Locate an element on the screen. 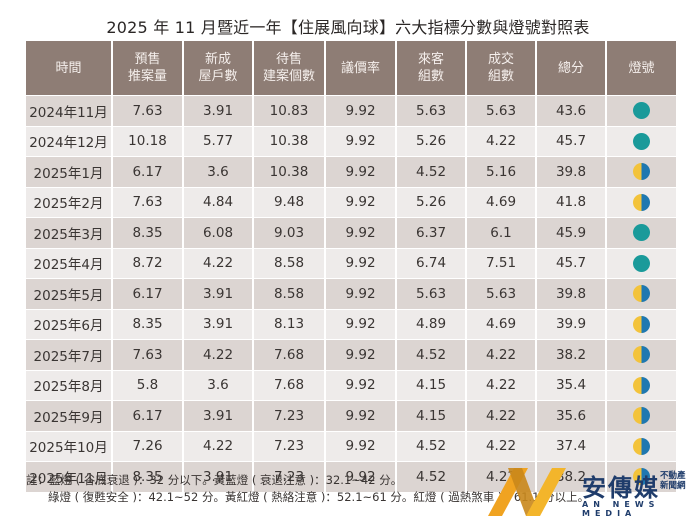 The width and height of the screenshot is (696, 522). cell-total: 38.2 is located at coordinates (570, 354).